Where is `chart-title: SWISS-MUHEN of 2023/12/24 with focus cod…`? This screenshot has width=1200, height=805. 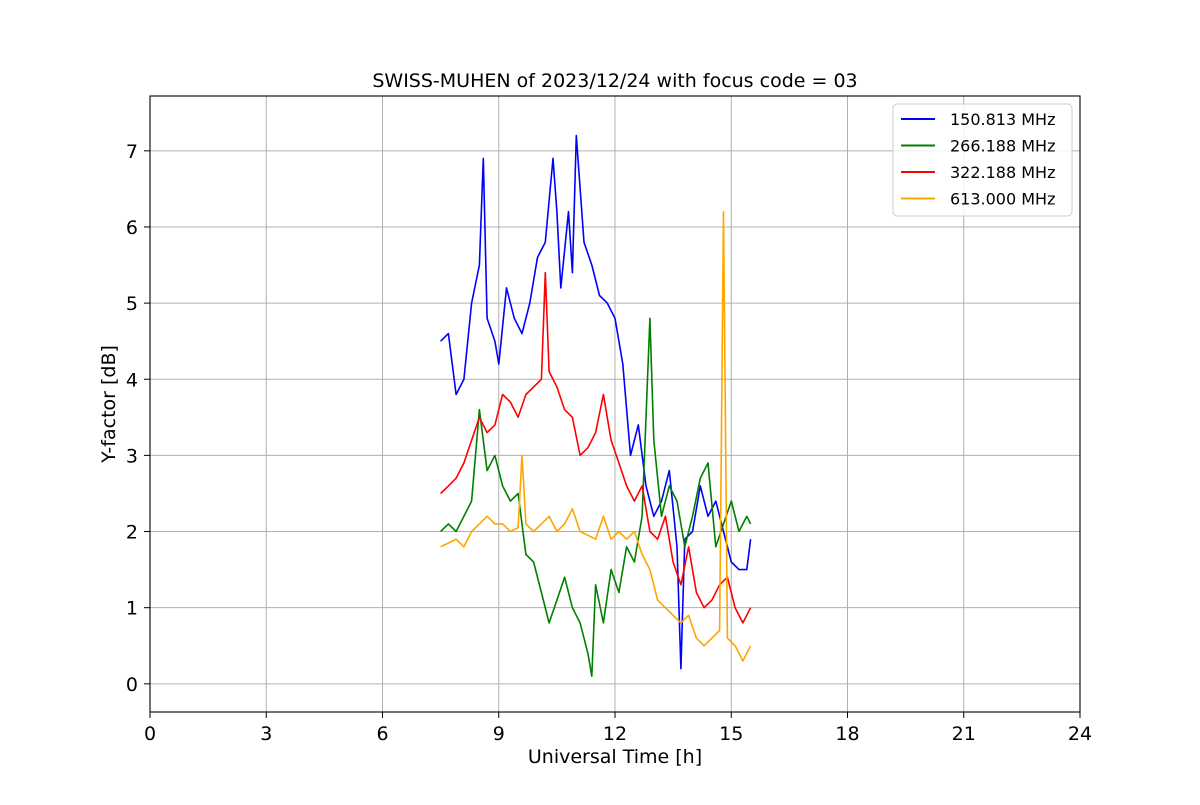
chart-title: SWISS-MUHEN of 2023/12/24 with focus cod… is located at coordinates (614, 81).